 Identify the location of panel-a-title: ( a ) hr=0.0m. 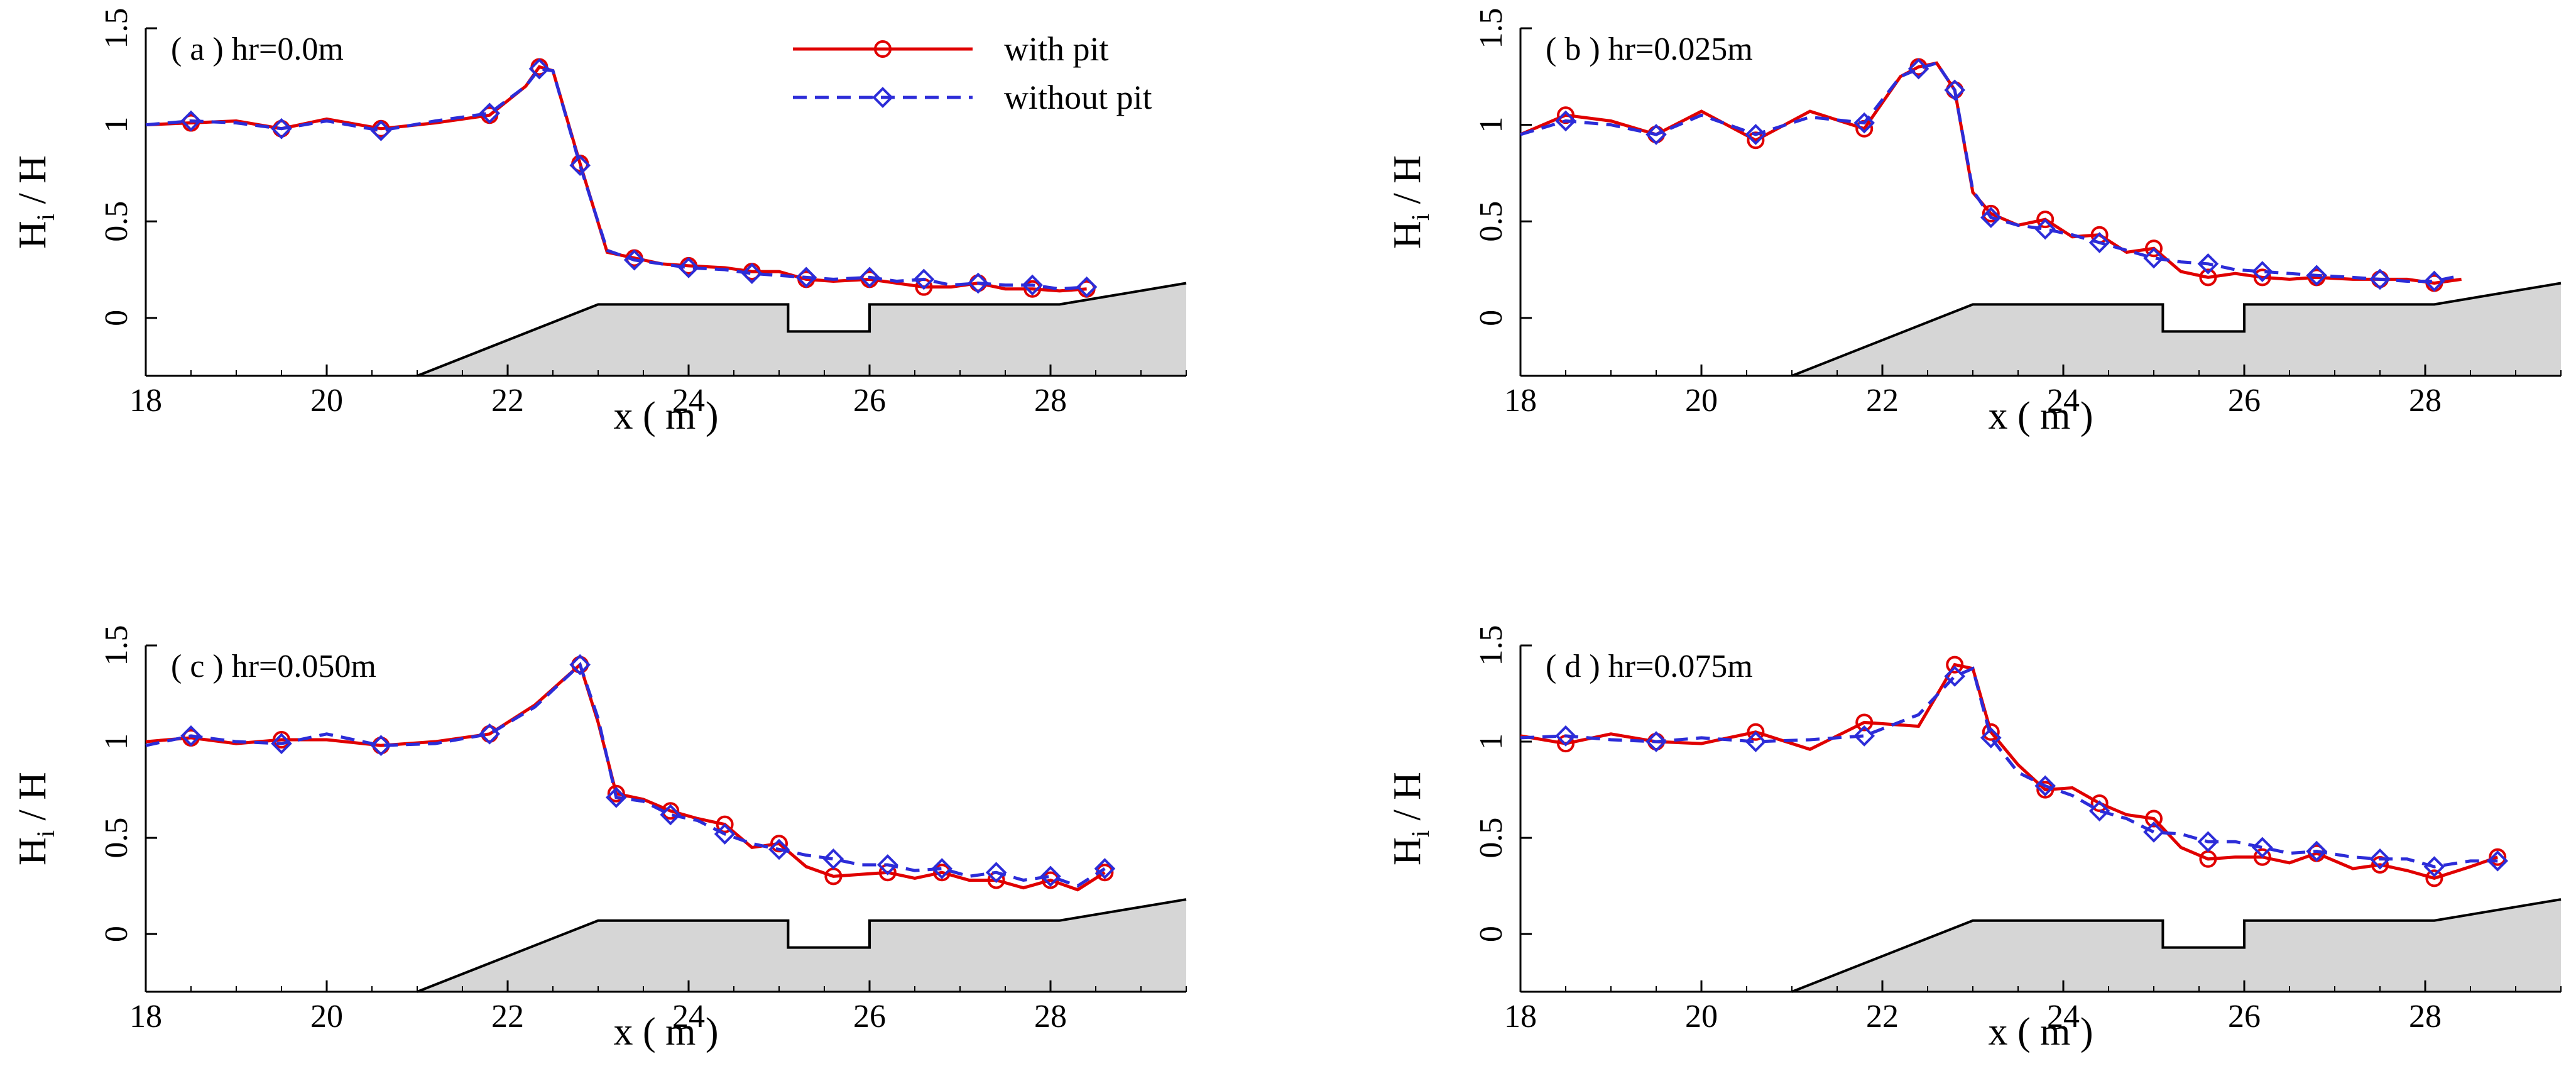
(257, 49).